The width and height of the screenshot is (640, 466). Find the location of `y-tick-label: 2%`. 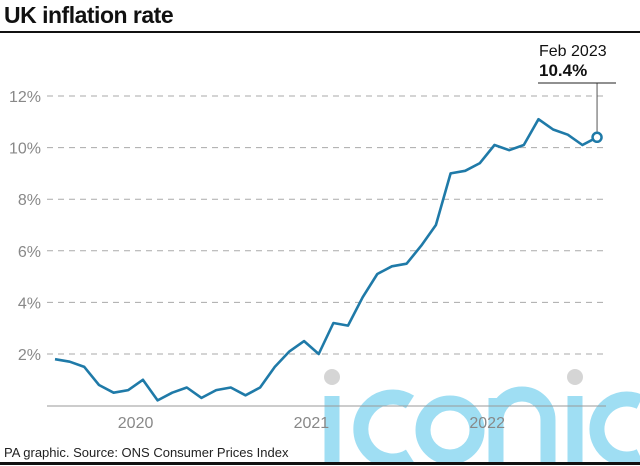

y-tick-label: 2% is located at coordinates (29, 355).